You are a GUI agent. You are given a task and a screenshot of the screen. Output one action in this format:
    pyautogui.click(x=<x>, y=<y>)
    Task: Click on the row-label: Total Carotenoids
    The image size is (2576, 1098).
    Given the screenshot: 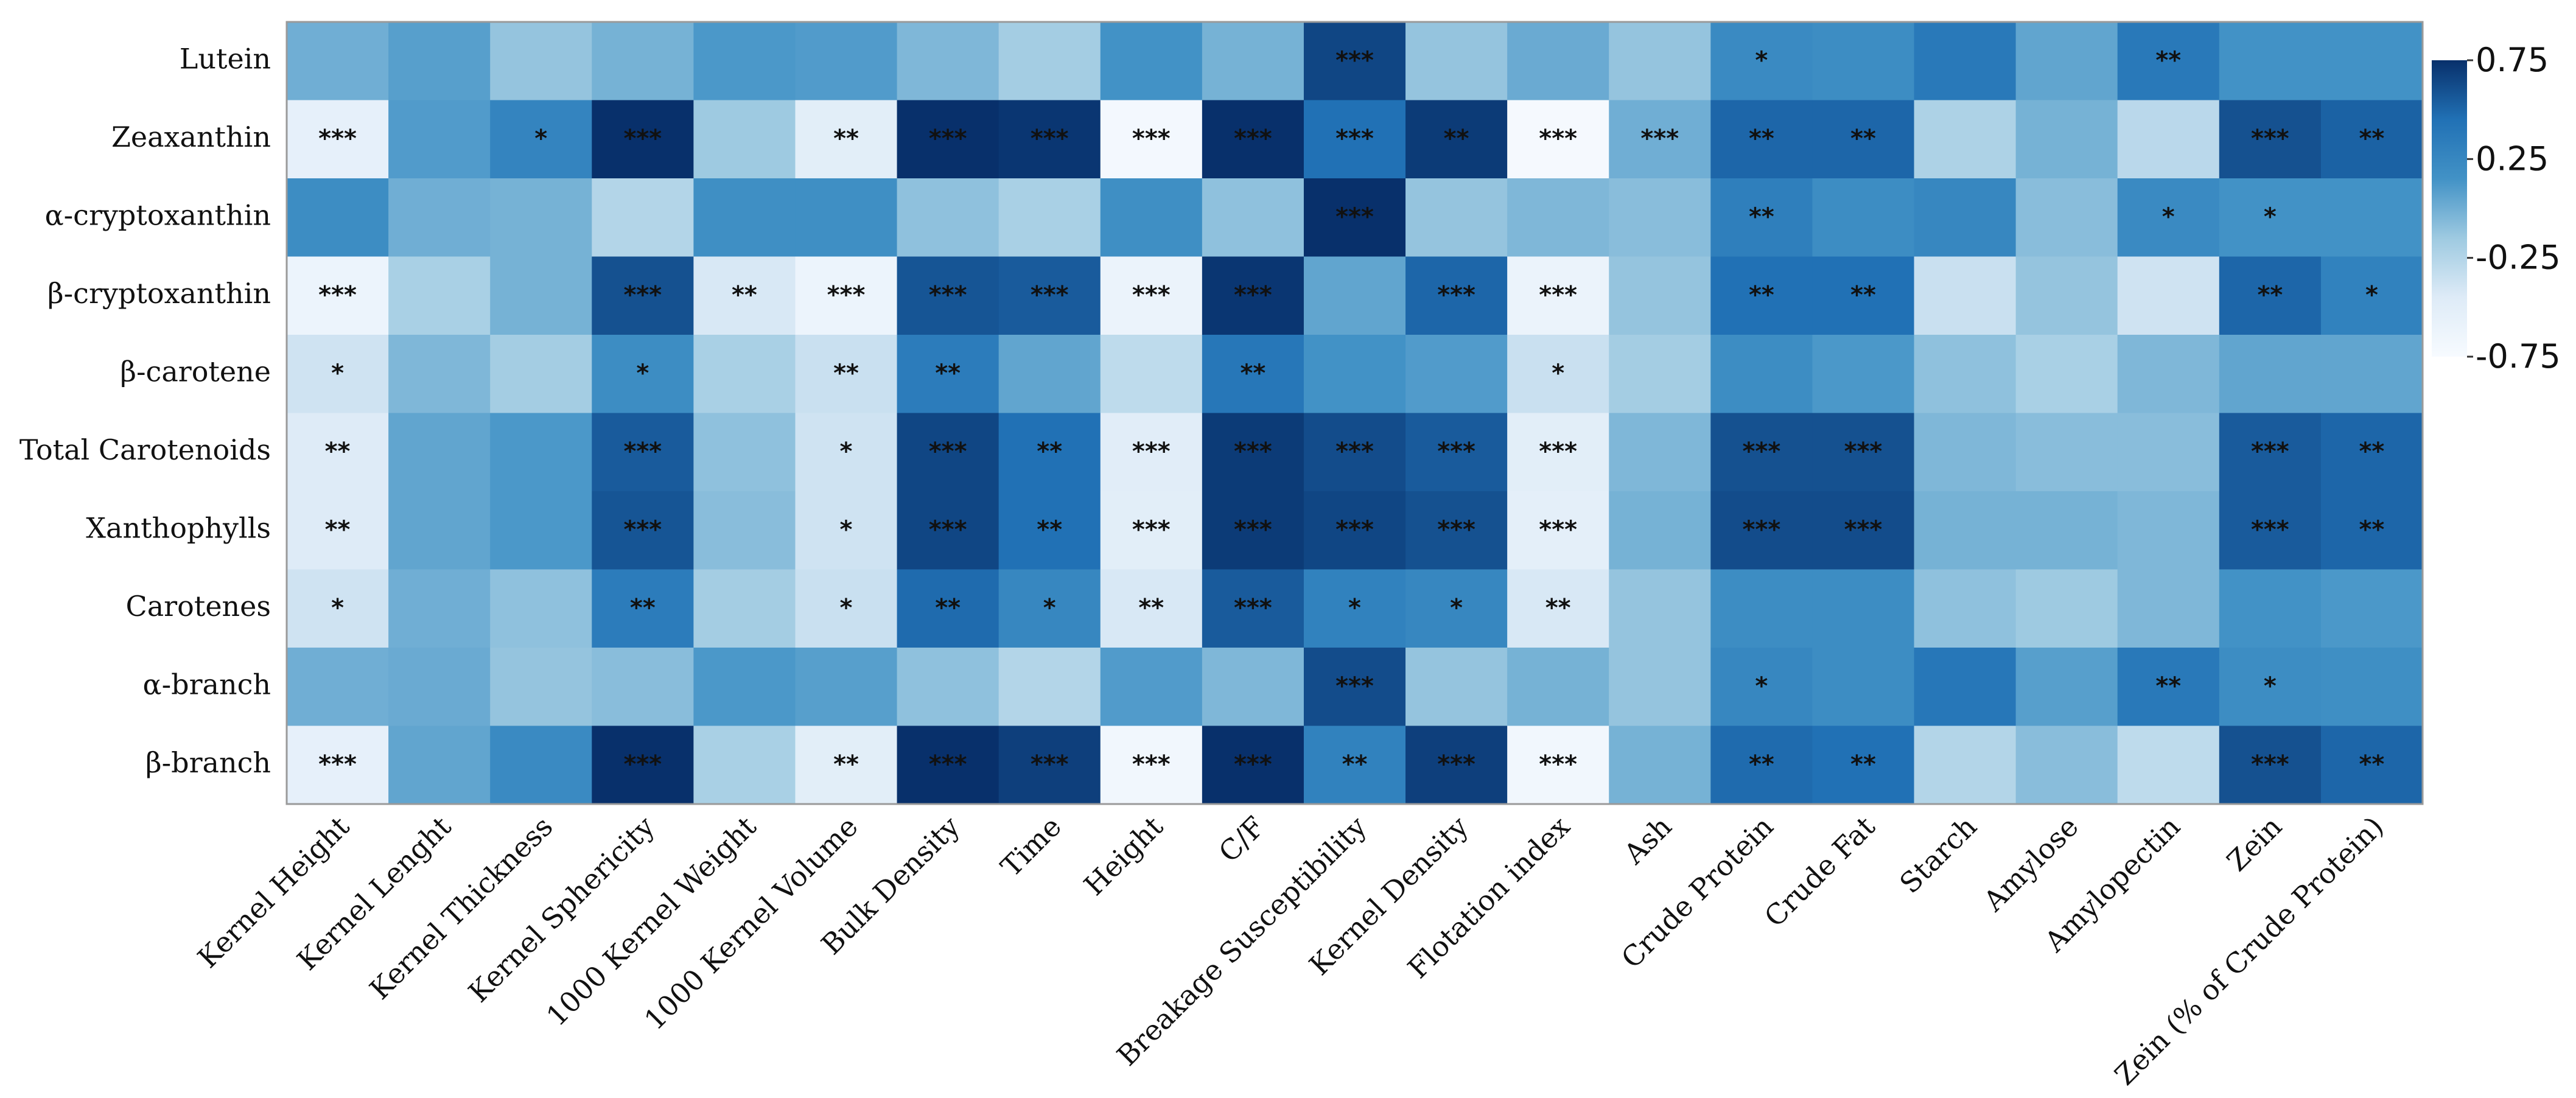 What is the action you would take?
    pyautogui.click(x=145, y=449)
    